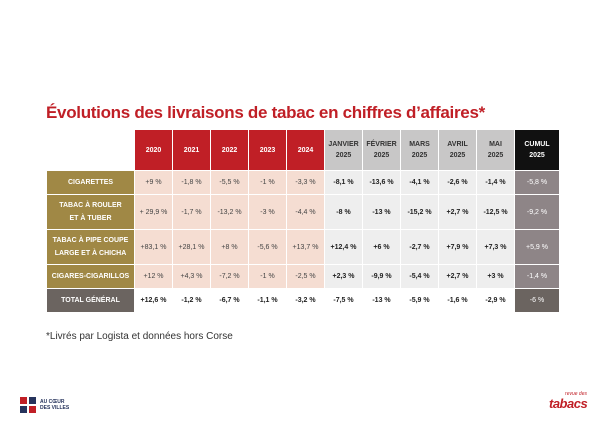 This screenshot has width=600, height=428. I want to click on year-cell: -2,5 %, so click(305, 276).